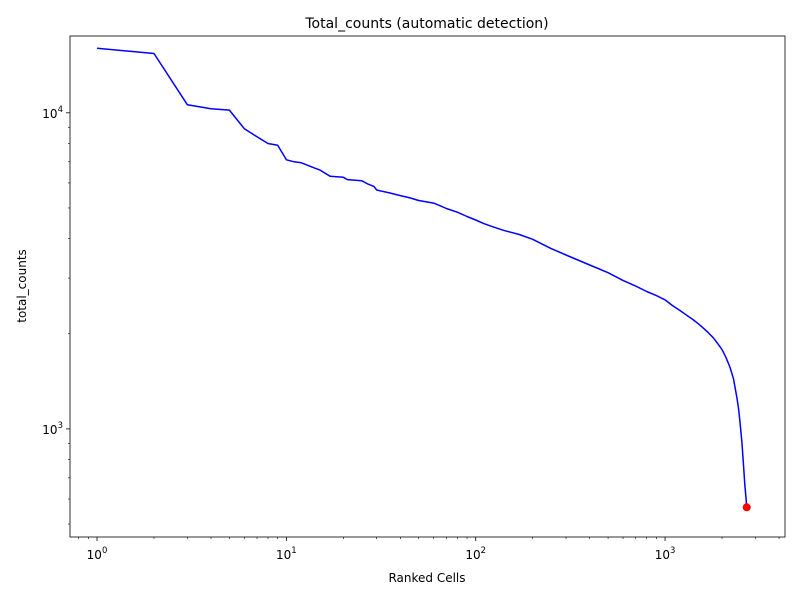 Image resolution: width=800 pixels, height=600 pixels. What do you see at coordinates (22, 286) in the screenshot?
I see `y-axis-label: total_counts` at bounding box center [22, 286].